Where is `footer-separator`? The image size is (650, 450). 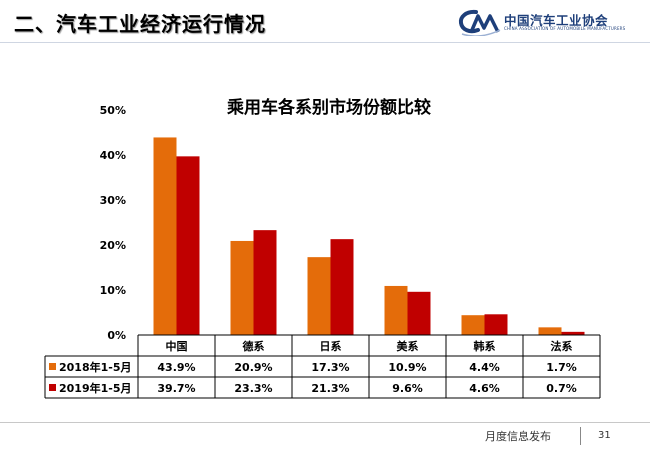
footer-separator is located at coordinates (580, 436).